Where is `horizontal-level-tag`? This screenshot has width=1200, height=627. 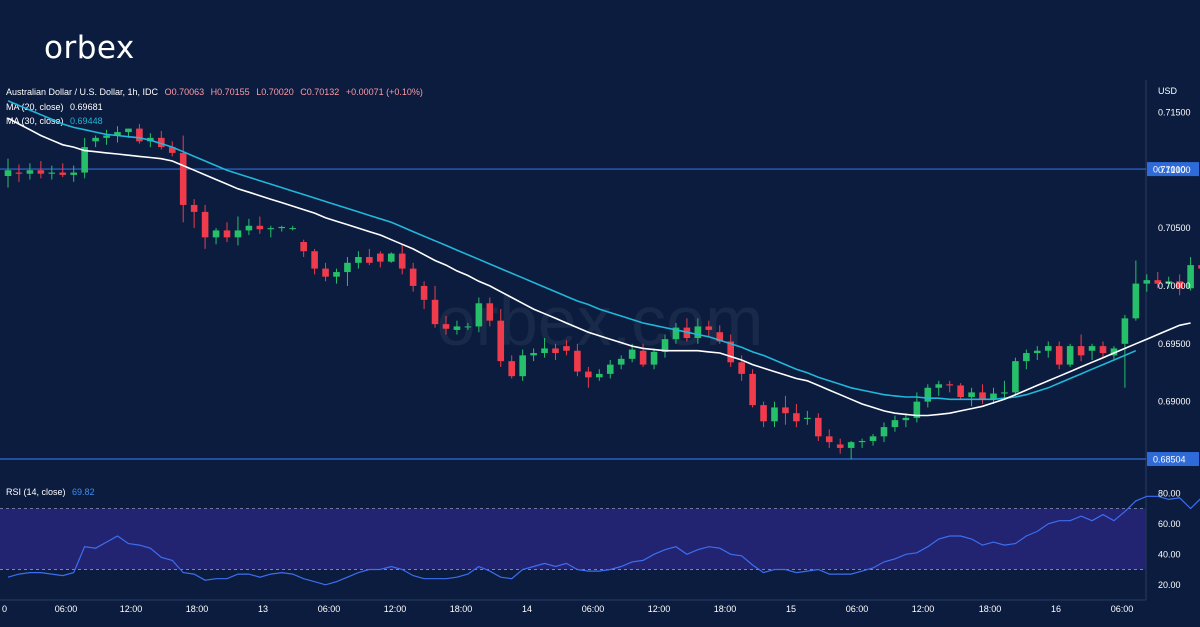
horizontal-level-tag is located at coordinates (1173, 459).